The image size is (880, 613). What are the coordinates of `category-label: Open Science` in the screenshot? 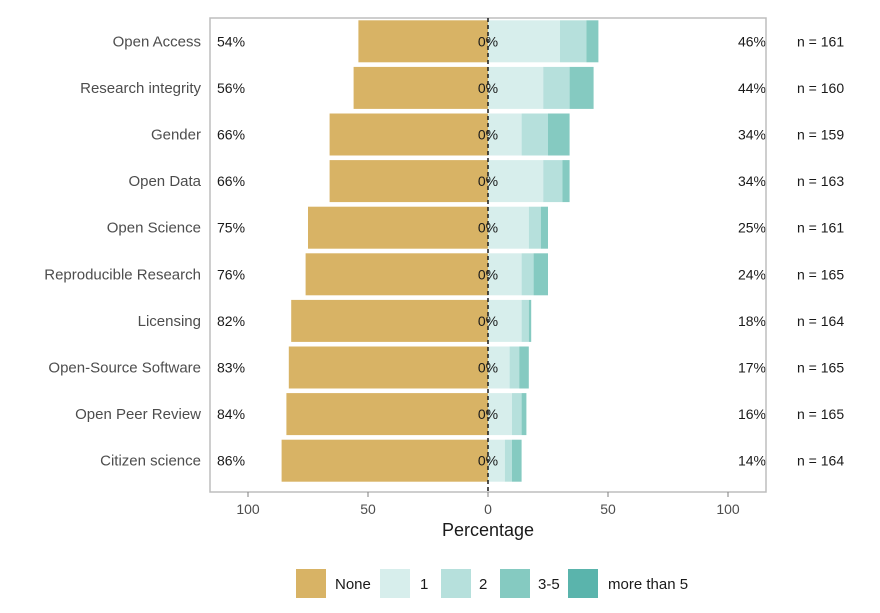 It's located at (154, 228).